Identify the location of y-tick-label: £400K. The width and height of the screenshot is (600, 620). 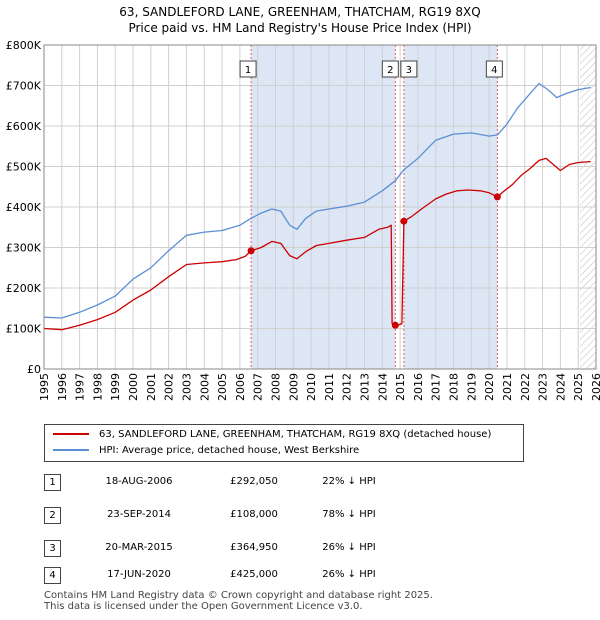
(24, 207).